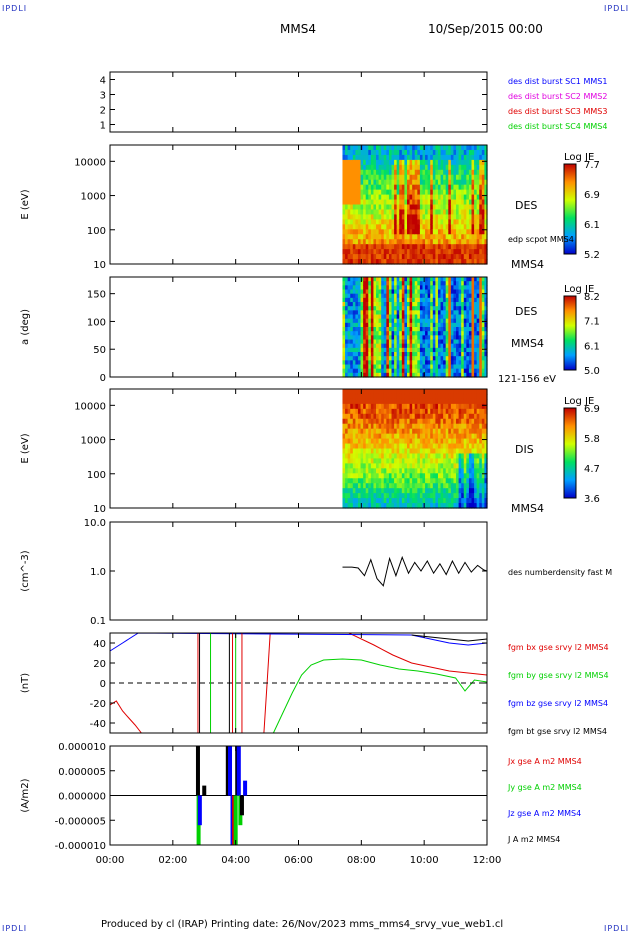  What do you see at coordinates (570, 209) in the screenshot?
I see `colorbar-des_energy` at bounding box center [570, 209].